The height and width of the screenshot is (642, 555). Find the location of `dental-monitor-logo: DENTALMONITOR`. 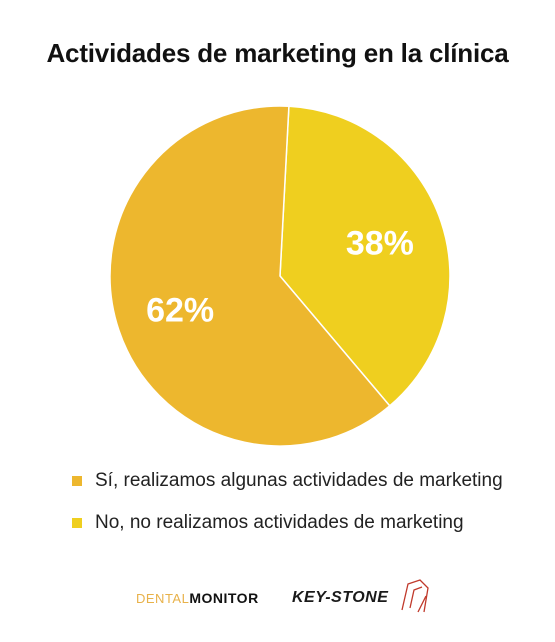

dental-monitor-logo: DENTALMONITOR is located at coordinates (197, 598).